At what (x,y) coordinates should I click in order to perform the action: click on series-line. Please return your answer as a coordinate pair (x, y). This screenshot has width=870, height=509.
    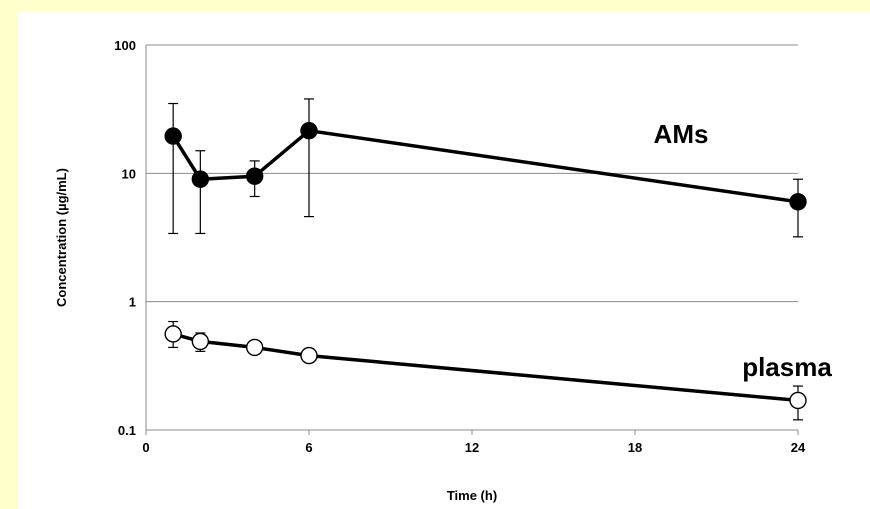
    Looking at the image, I should click on (485, 367).